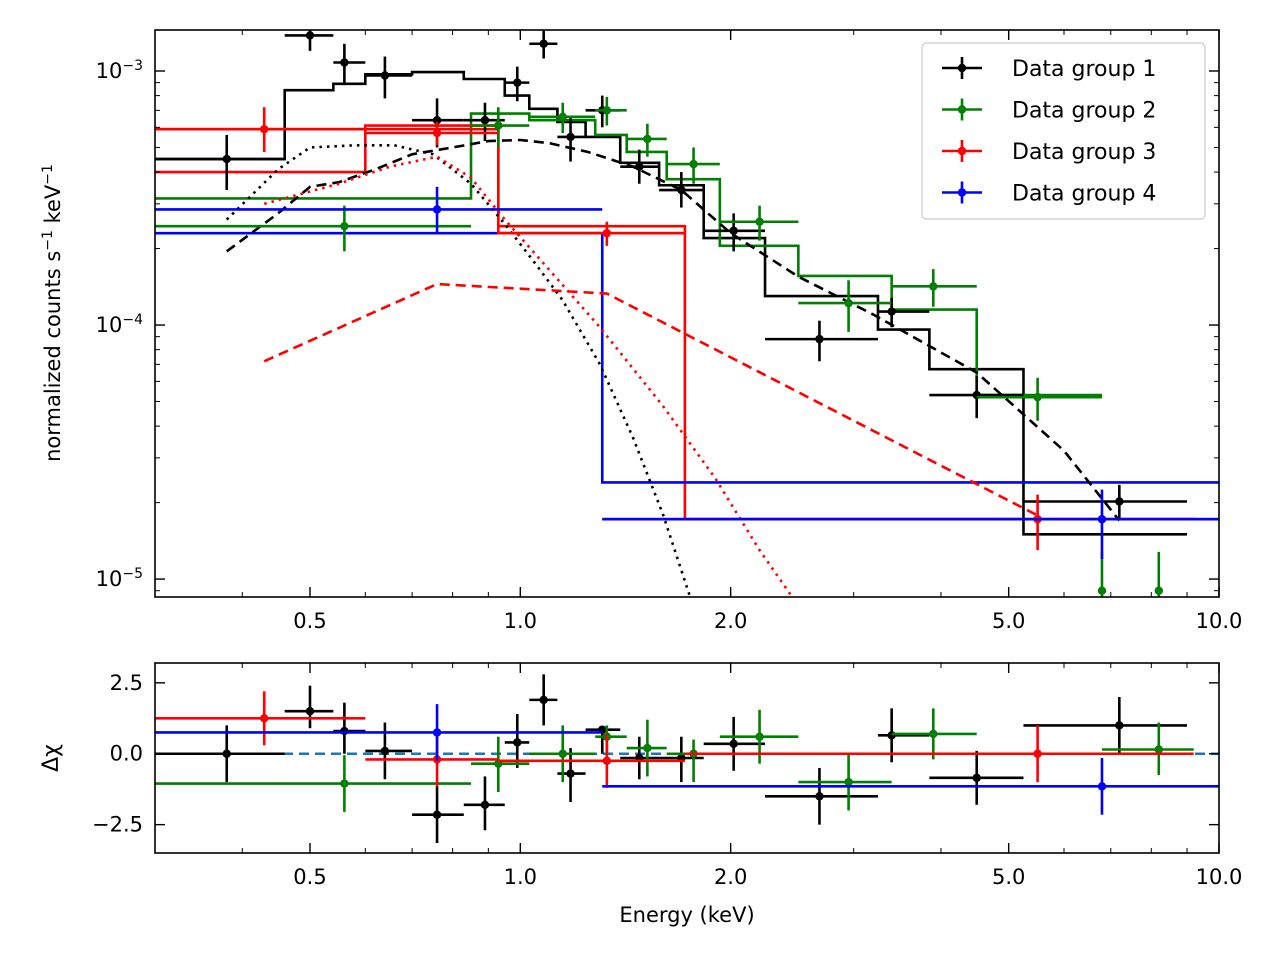 The height and width of the screenshot is (960, 1280). I want to click on spectrum-ytick-label: 10⁻⁴, so click(119, 324).